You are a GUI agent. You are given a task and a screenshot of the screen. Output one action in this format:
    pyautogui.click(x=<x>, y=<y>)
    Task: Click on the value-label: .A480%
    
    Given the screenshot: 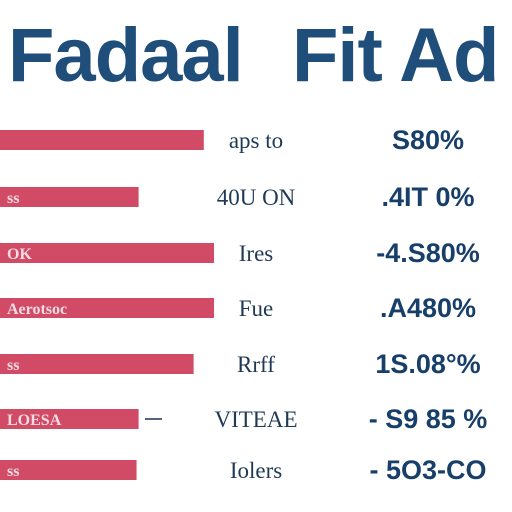 What is the action you would take?
    pyautogui.click(x=428, y=308)
    